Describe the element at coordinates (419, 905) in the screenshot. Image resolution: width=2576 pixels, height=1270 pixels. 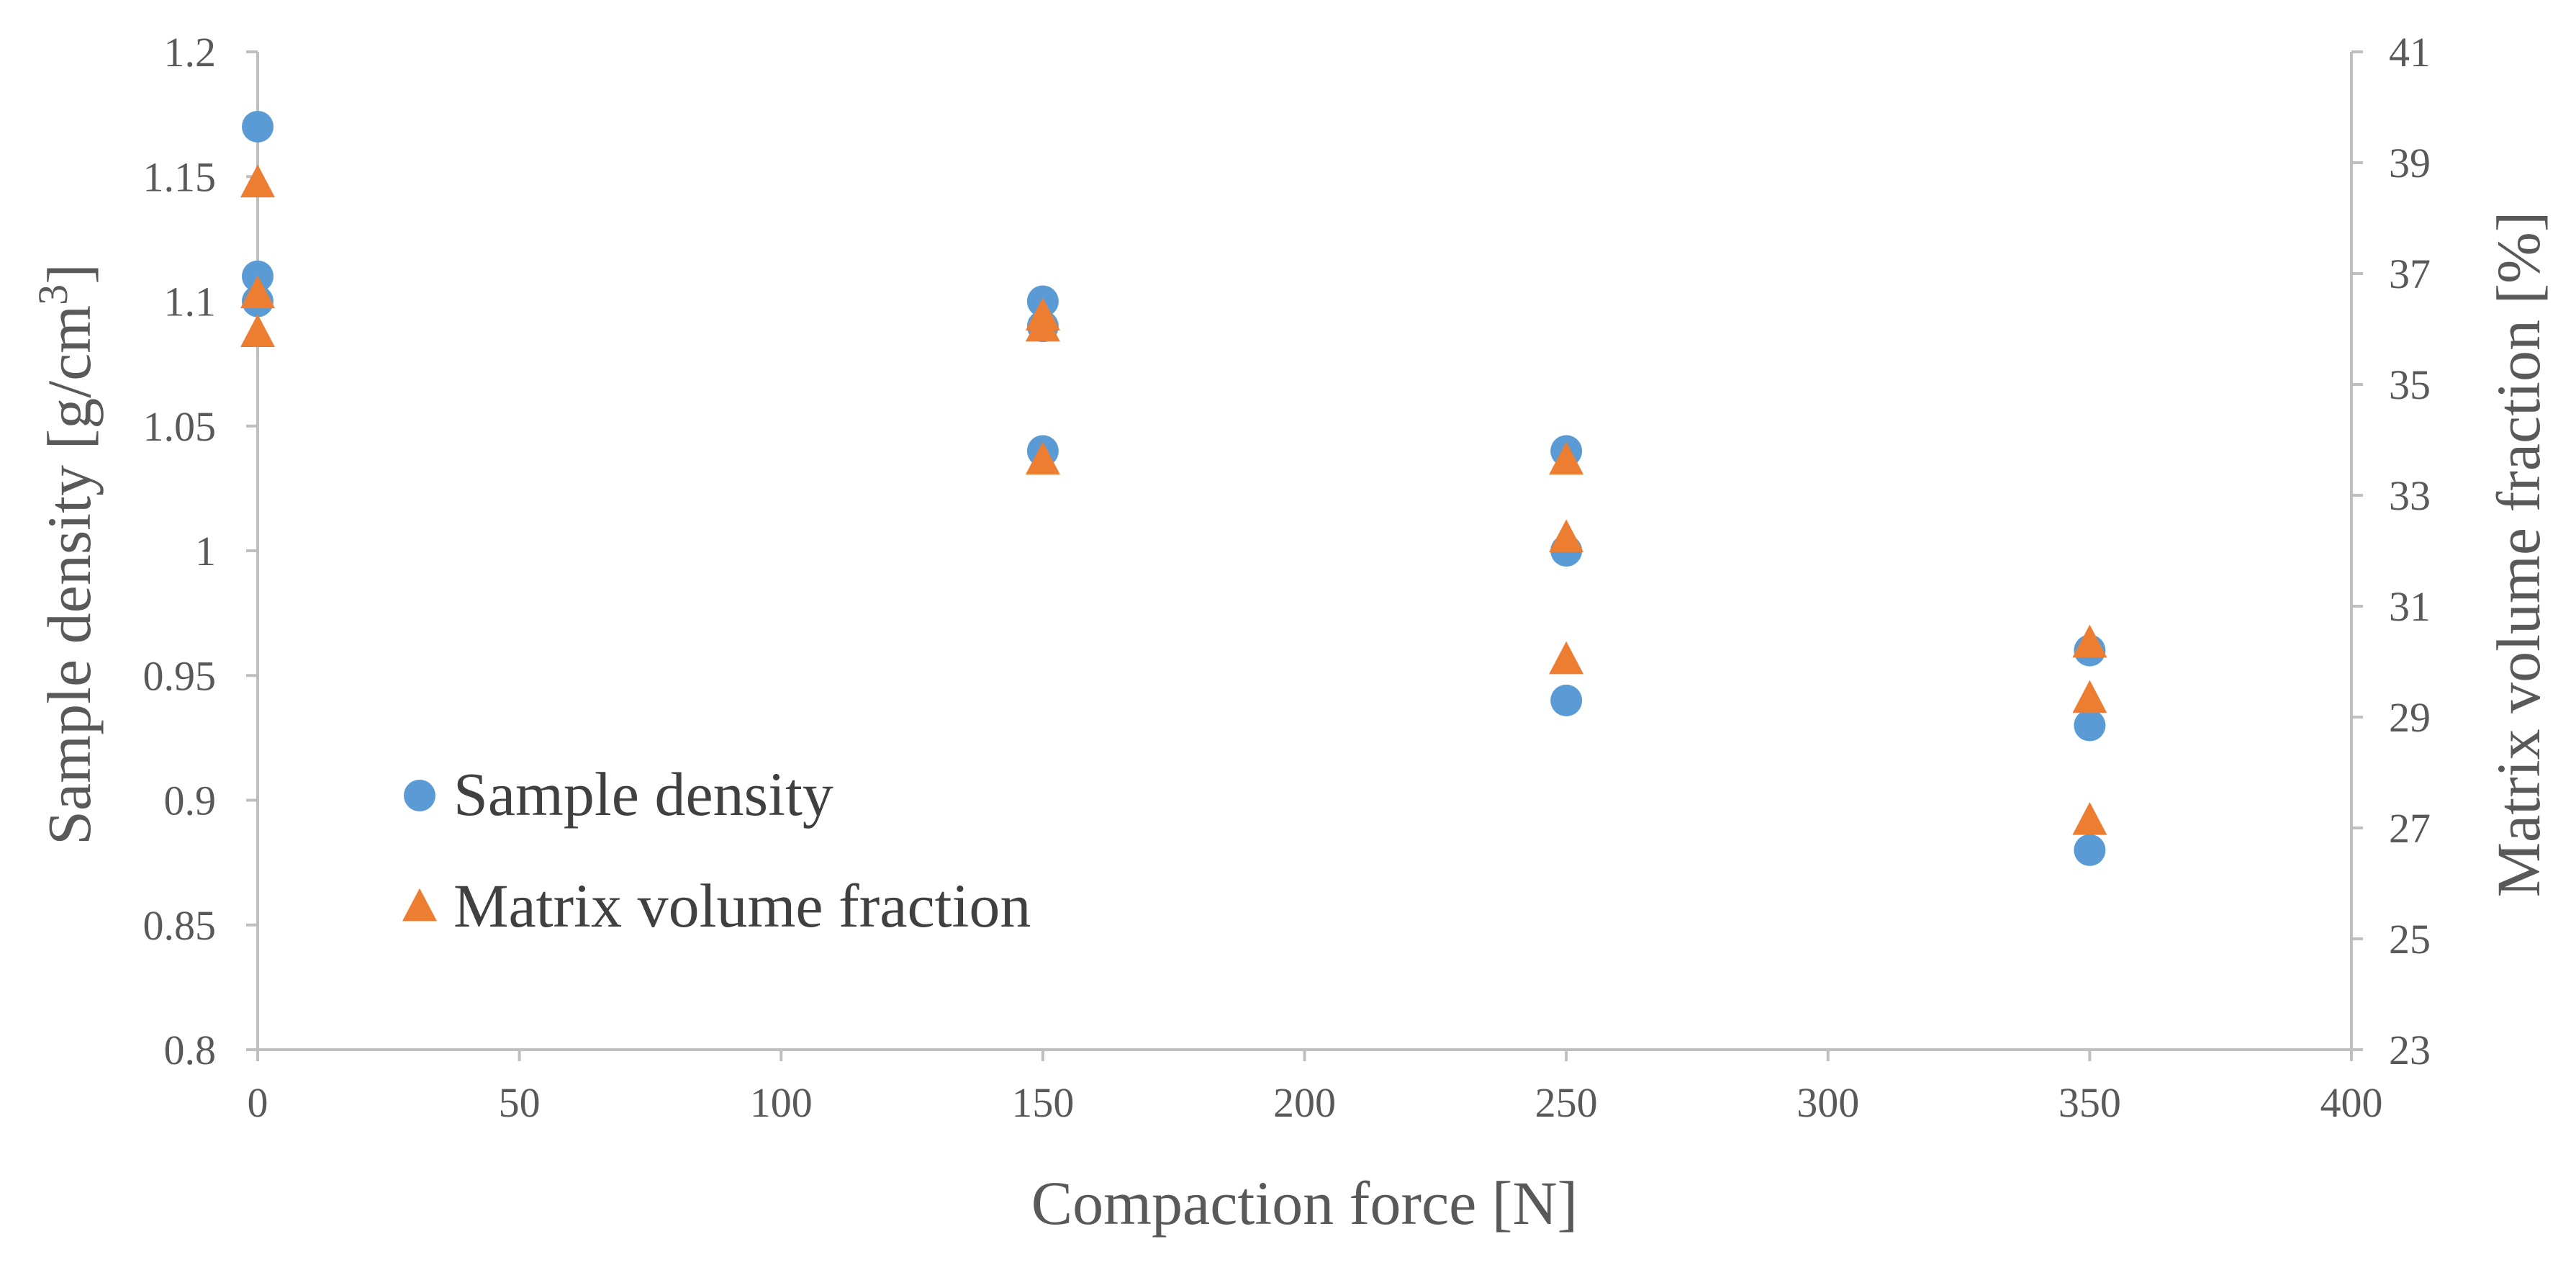
I see `legend-marker-matrix-volume-fraction` at that location.